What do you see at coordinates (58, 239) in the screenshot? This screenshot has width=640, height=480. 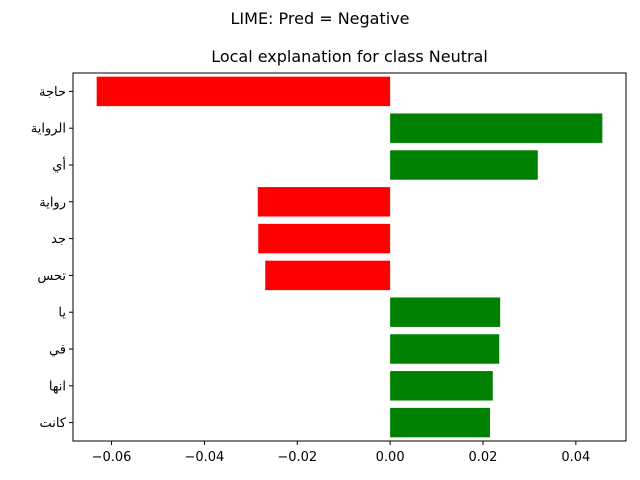 I see `y-tick-label: جد` at bounding box center [58, 239].